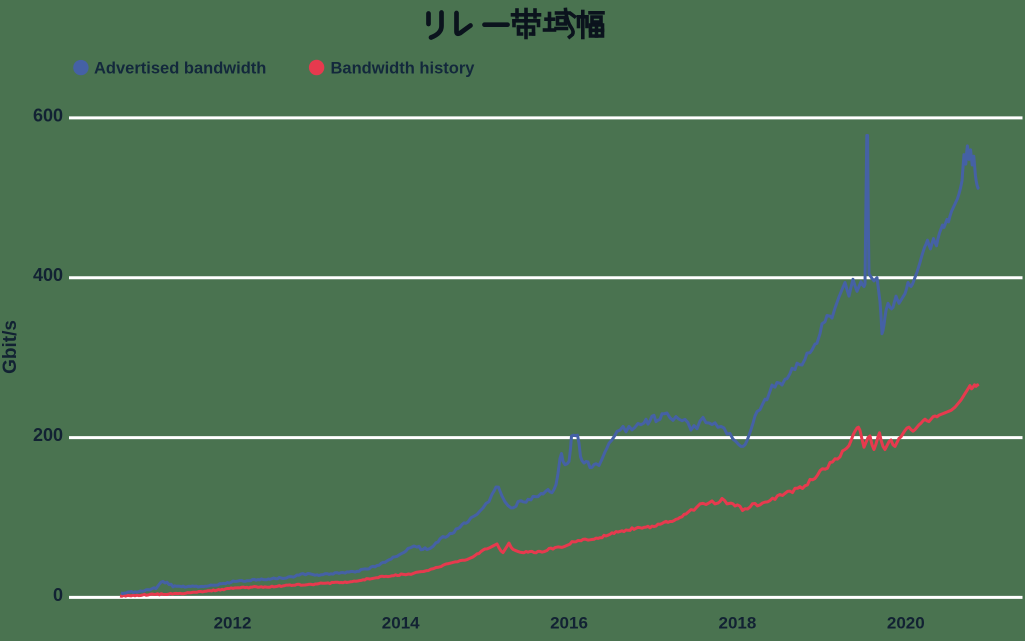 Image resolution: width=1025 pixels, height=641 pixels. Describe the element at coordinates (48, 435) in the screenshot. I see `svg-text: 200` at that location.